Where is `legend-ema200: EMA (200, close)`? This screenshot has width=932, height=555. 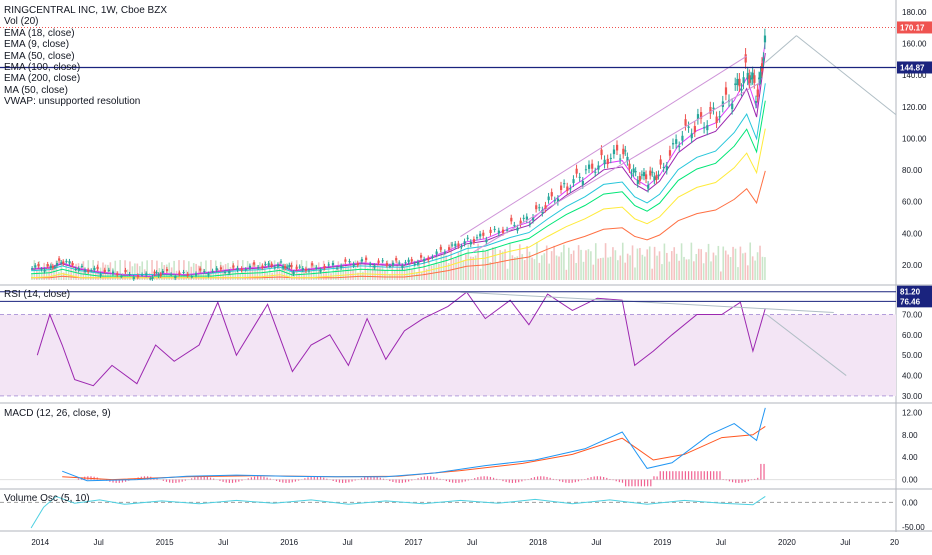 legend-ema200: EMA (200, close) is located at coordinates (85, 78).